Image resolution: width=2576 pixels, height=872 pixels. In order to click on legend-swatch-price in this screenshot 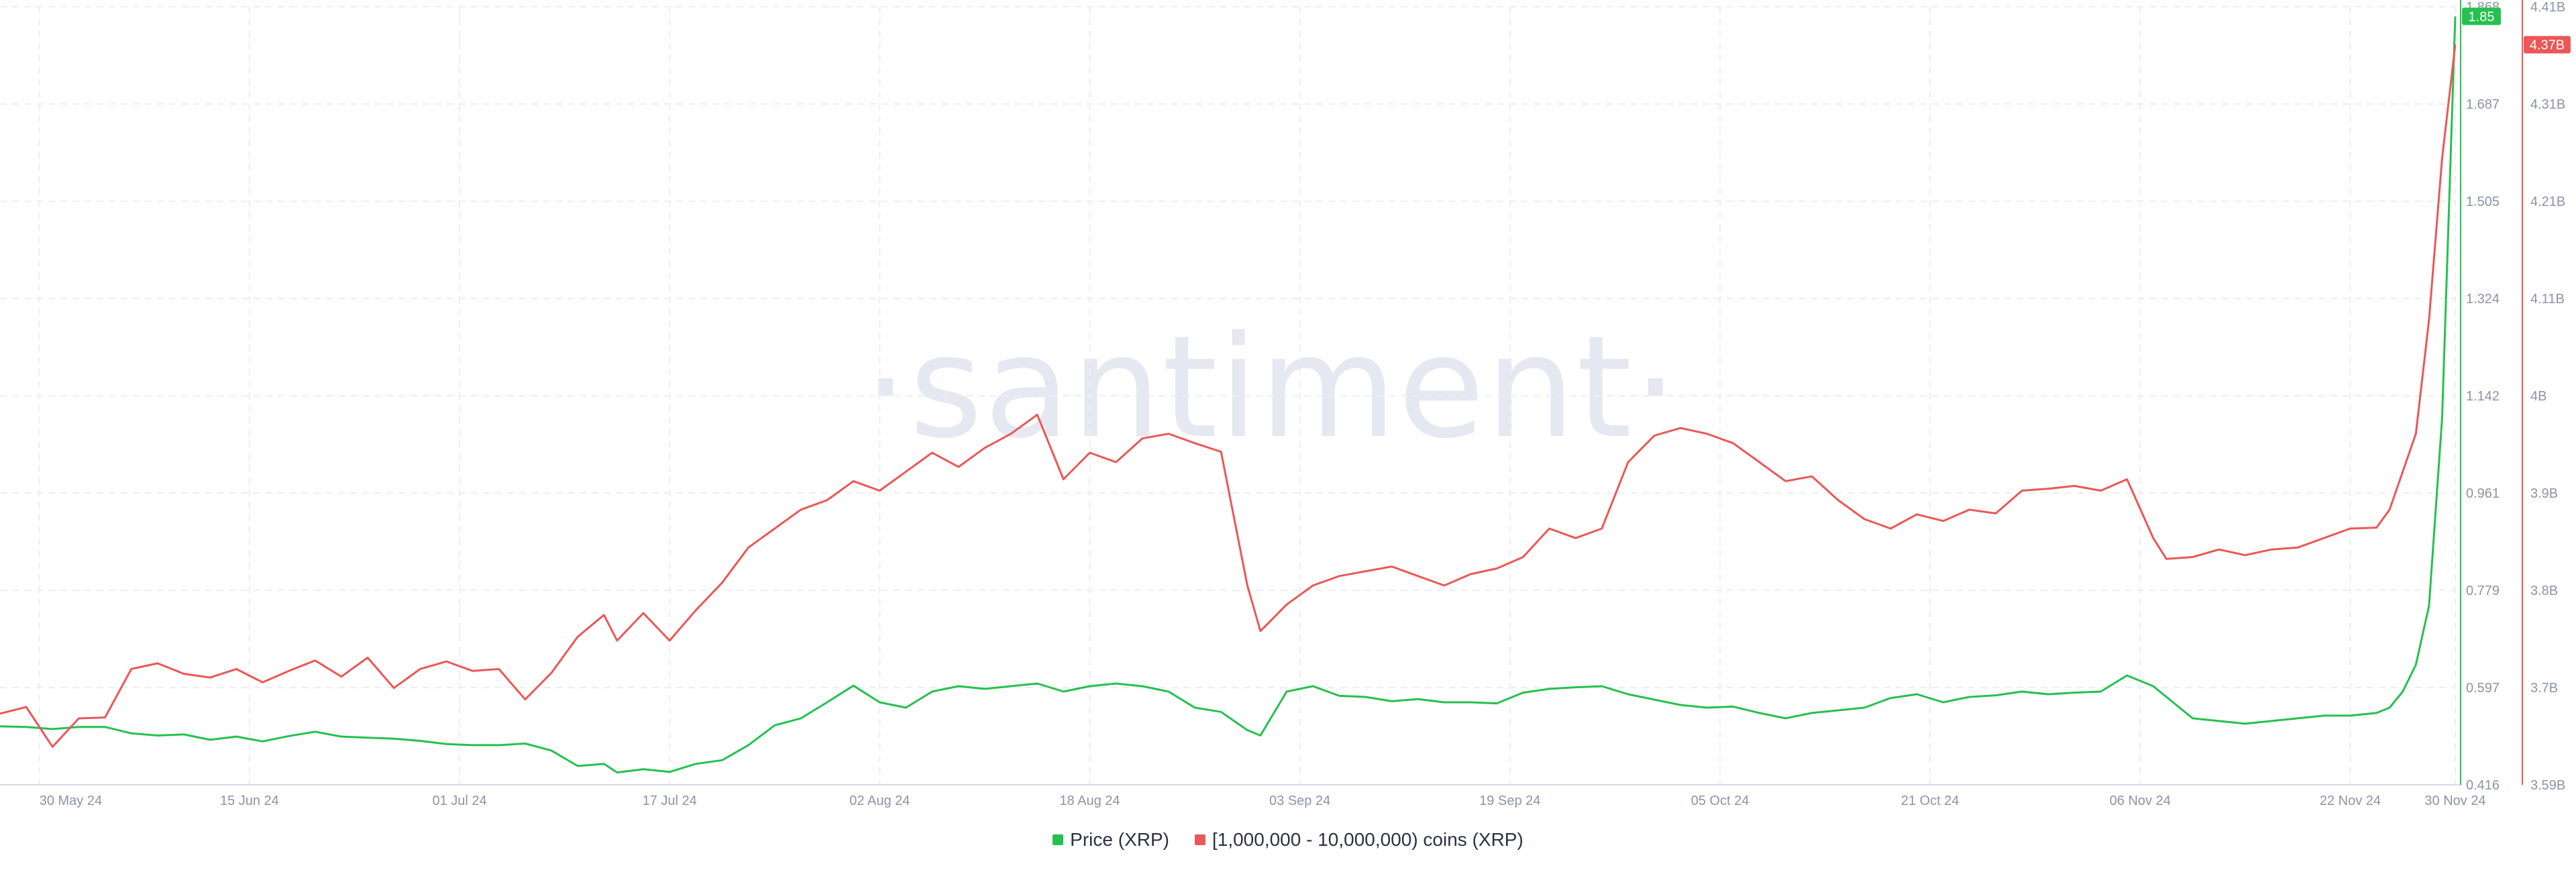, I will do `click(1058, 839)`.